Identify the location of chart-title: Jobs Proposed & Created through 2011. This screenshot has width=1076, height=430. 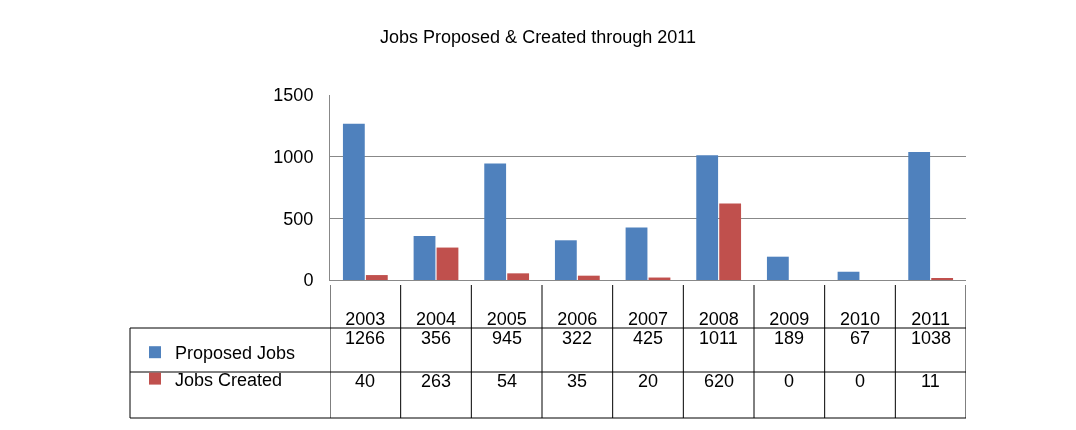
(538, 36).